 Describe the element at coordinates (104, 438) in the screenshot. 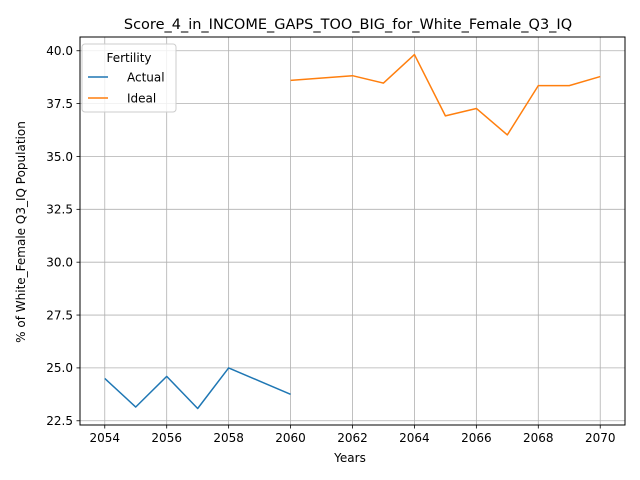

I see `x-tick-label: 2054` at that location.